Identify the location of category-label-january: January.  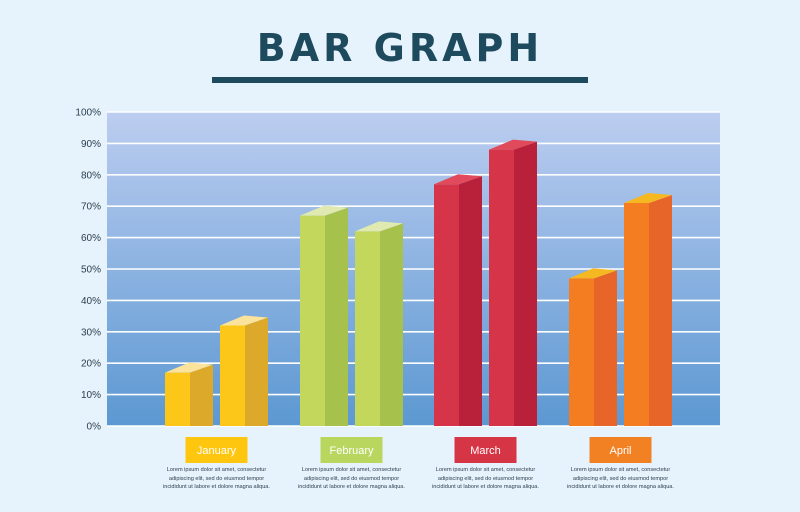
(216, 450).